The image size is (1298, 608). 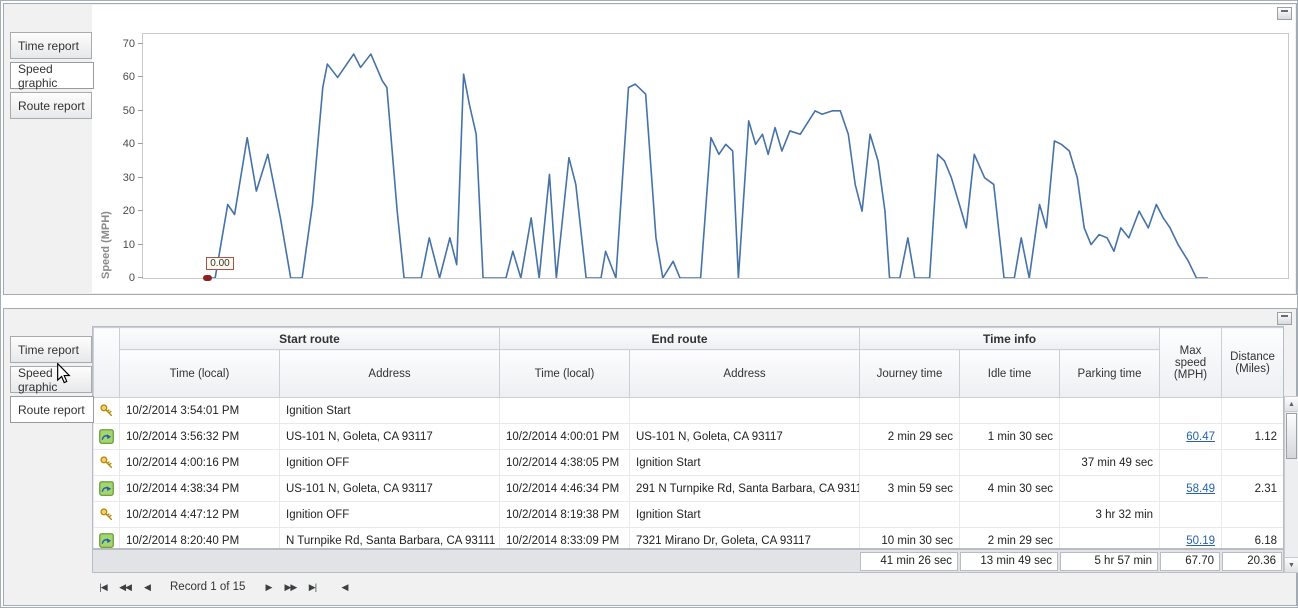 What do you see at coordinates (1009, 561) in the screenshot?
I see `summary-idle-time: 13 min 49 sec` at bounding box center [1009, 561].